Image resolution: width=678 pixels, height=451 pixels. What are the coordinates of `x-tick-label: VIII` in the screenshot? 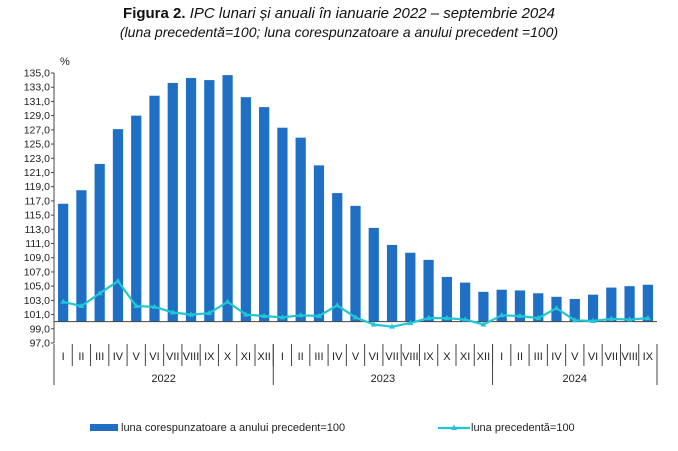 It's located at (191, 357).